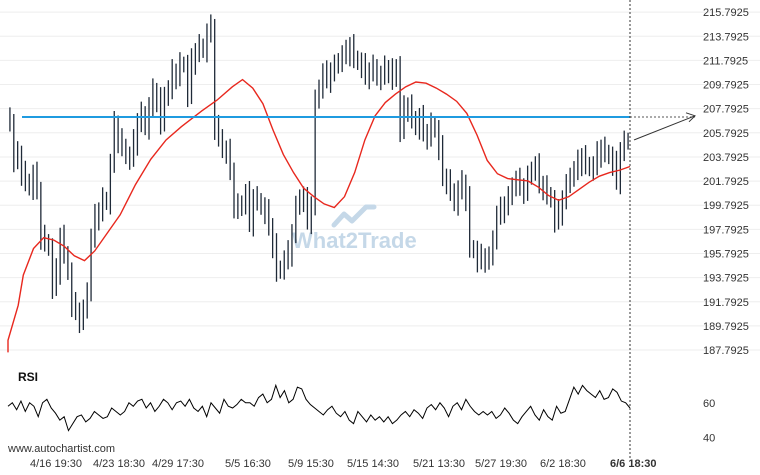  What do you see at coordinates (563, 464) in the screenshot?
I see `time-tick-label: 6/2 18:30` at bounding box center [563, 464].